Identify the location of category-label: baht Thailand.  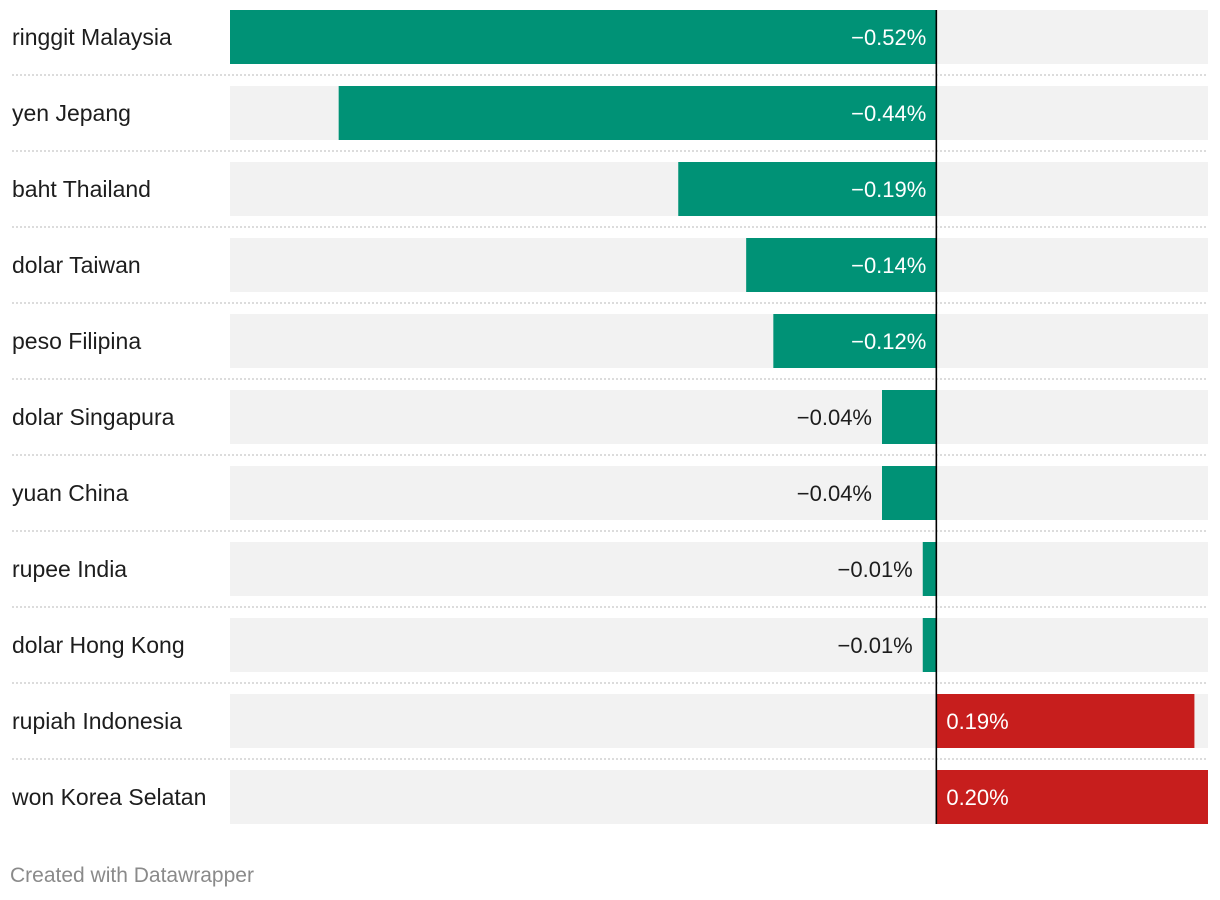
(81, 189).